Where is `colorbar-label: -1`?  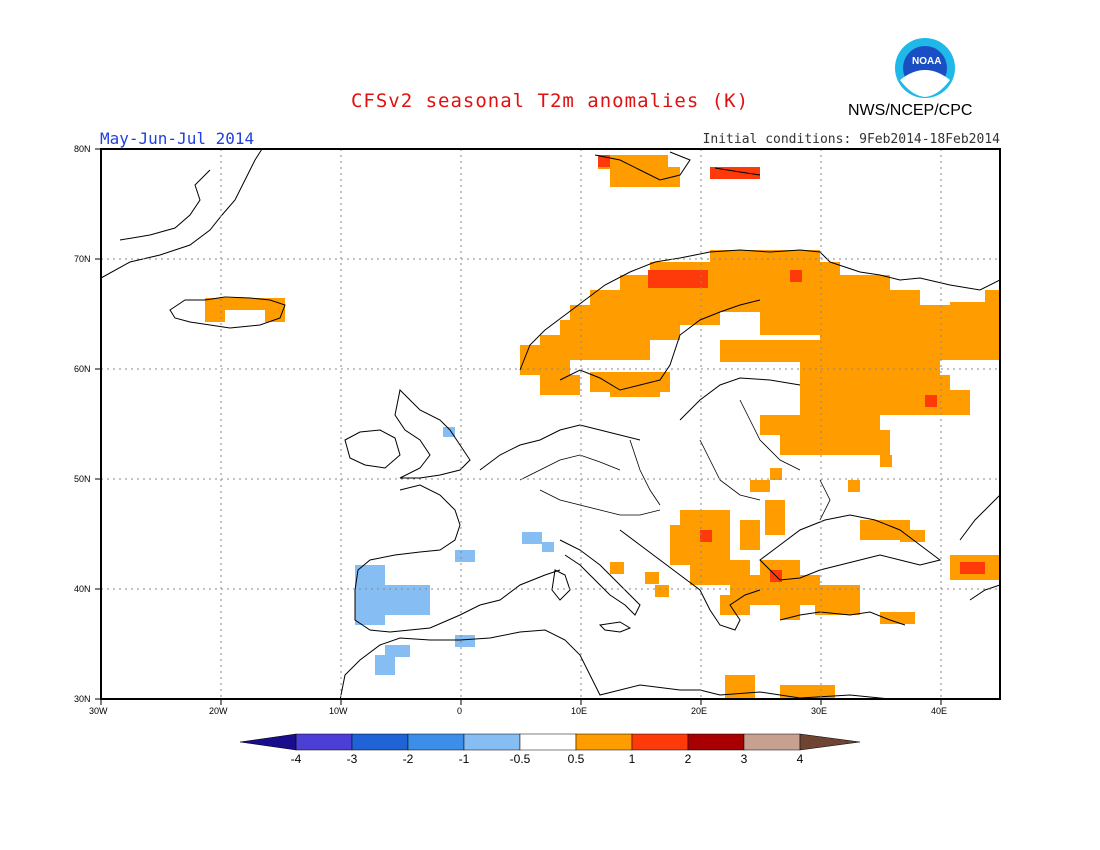 colorbar-label: -1 is located at coordinates (464, 759).